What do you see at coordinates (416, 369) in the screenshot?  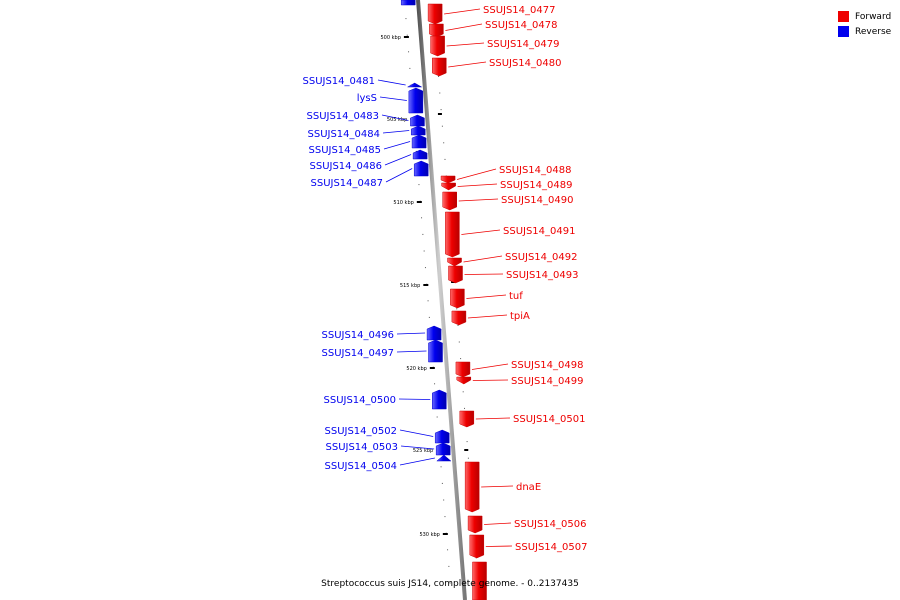 I see `scale-tick-label: 520 kbp` at bounding box center [416, 369].